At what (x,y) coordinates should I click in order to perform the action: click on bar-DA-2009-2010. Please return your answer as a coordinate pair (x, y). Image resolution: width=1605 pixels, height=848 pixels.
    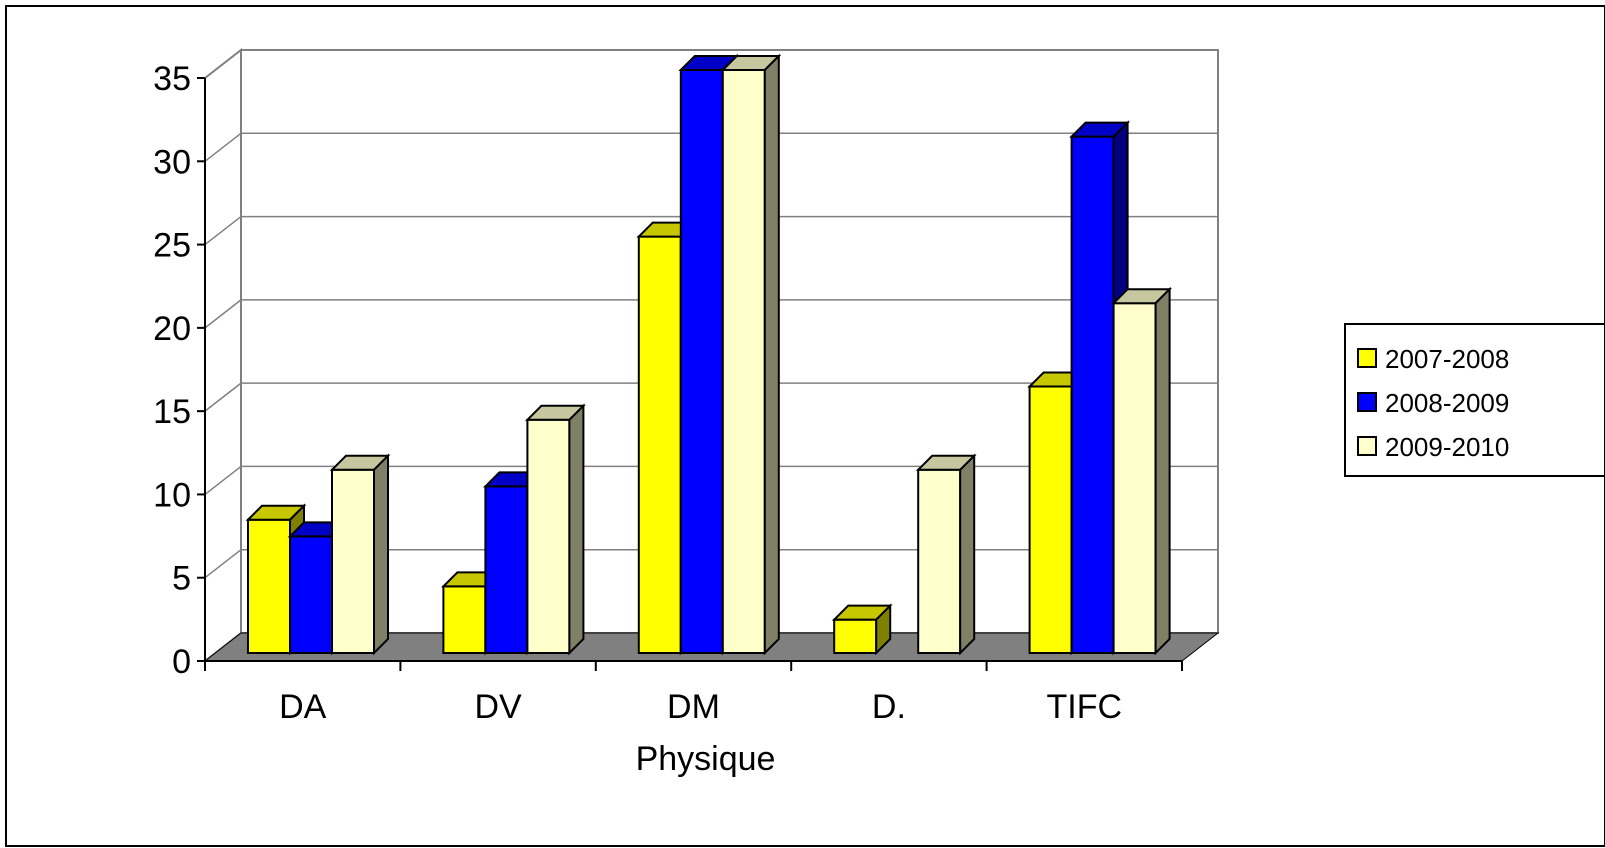
    Looking at the image, I should click on (360, 554).